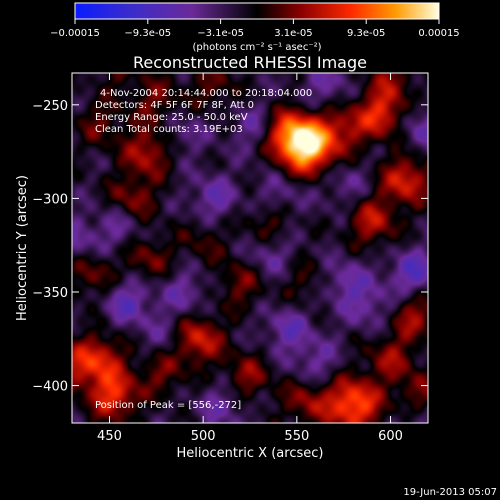 This screenshot has width=500, height=500. I want to click on colorbar-gradient, so click(257, 11).